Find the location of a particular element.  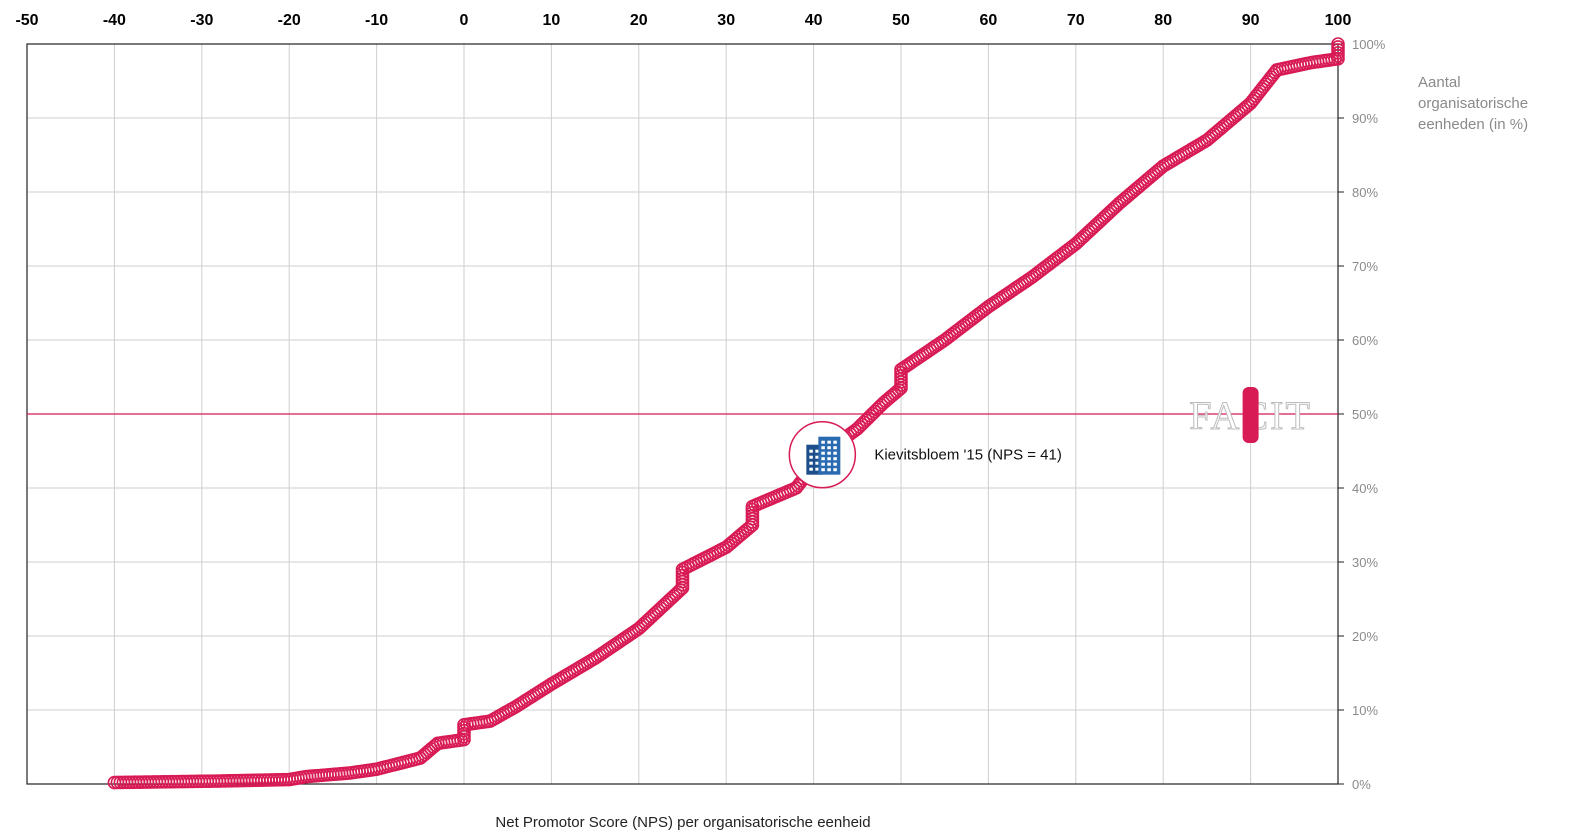

x-tick-labels: -50 -40 -30 -20 -10 0 10 20 30 40 50 60 70 80 90 100 is located at coordinates (683, 20).